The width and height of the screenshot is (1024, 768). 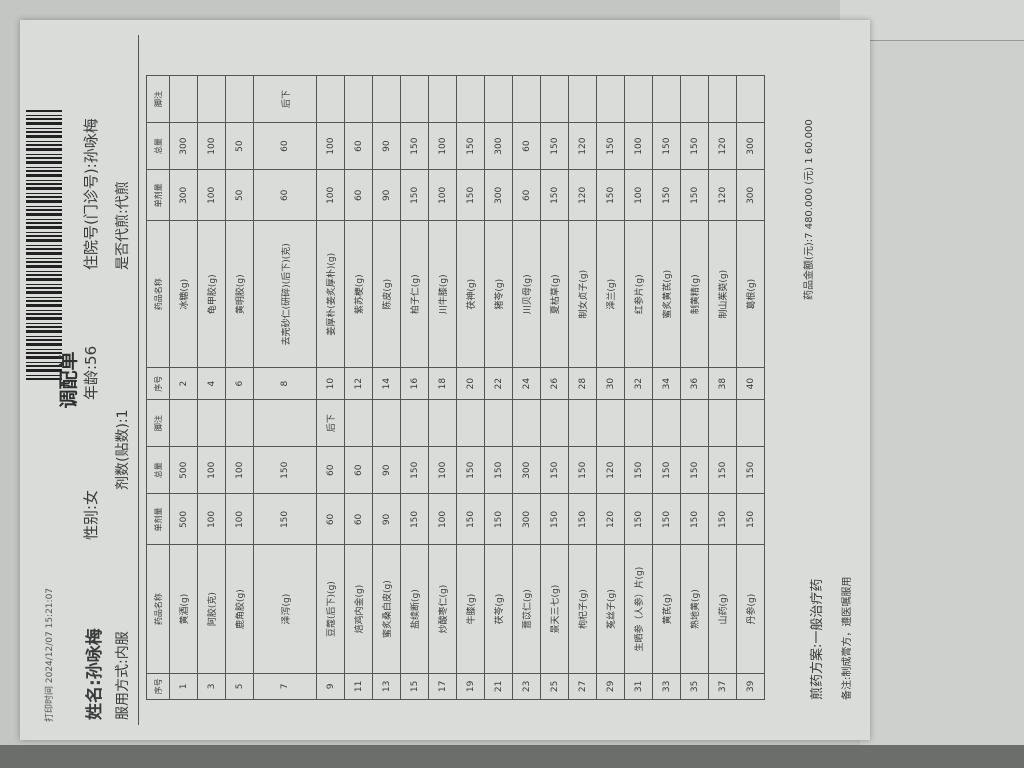 I want to click on seq-cell: 29, so click(x=610, y=686).